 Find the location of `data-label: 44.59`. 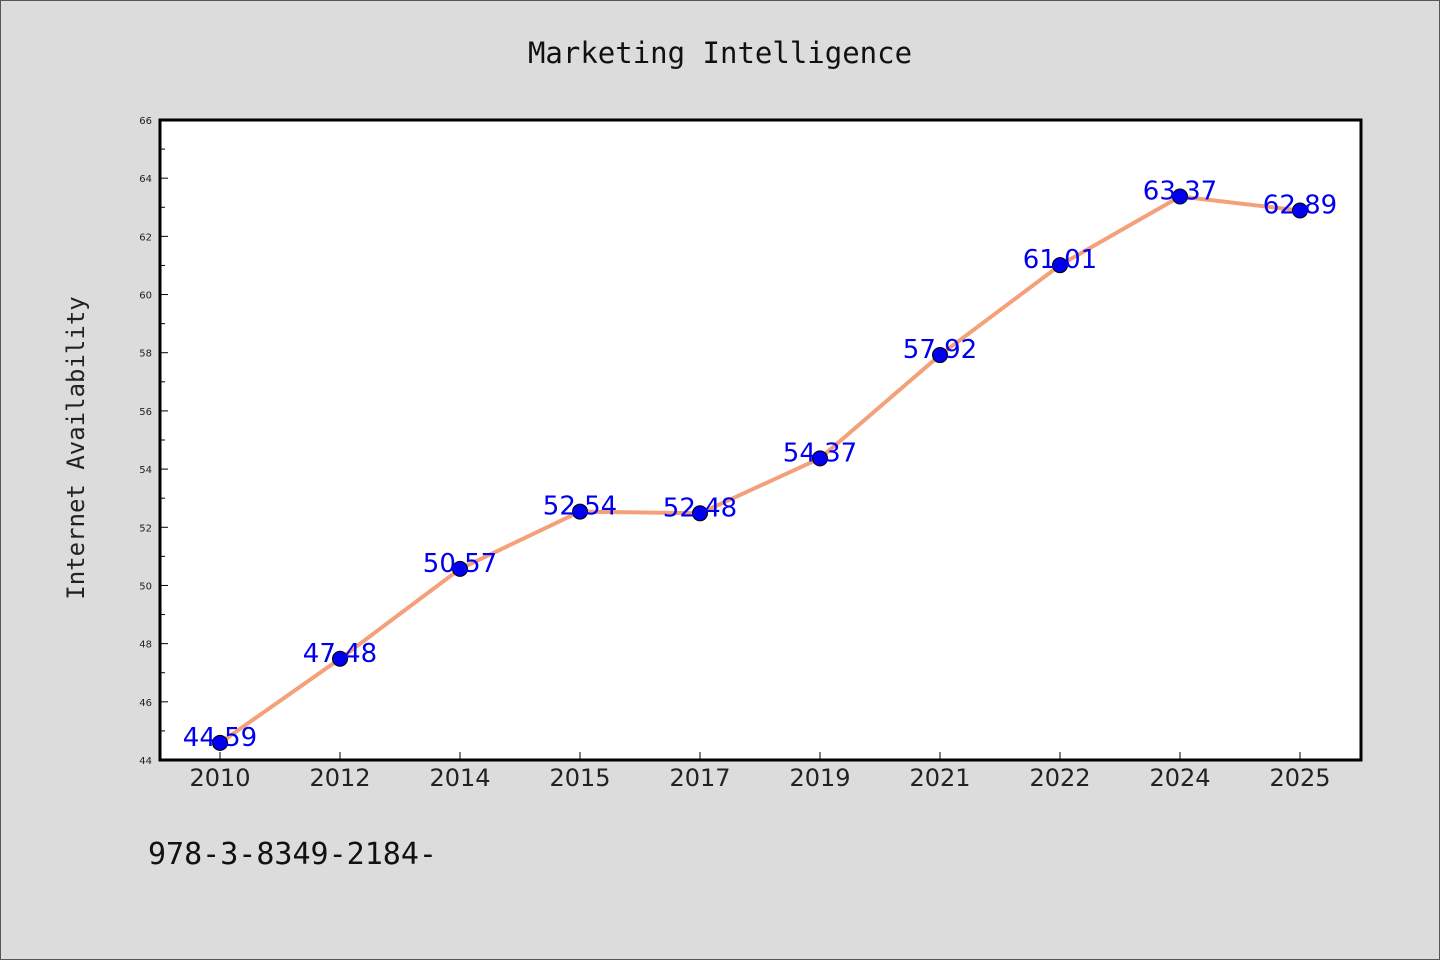

data-label: 44.59 is located at coordinates (220, 738).